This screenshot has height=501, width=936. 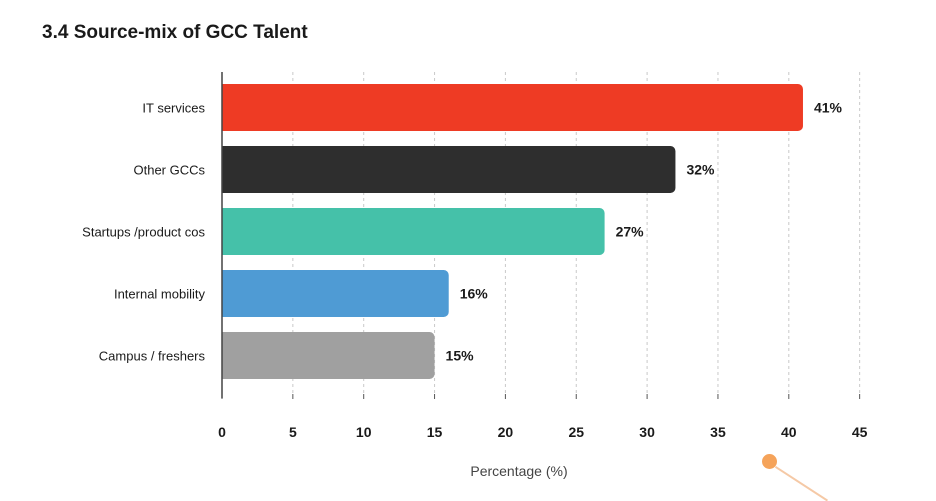 What do you see at coordinates (474, 294) in the screenshot?
I see `data-label: 16%` at bounding box center [474, 294].